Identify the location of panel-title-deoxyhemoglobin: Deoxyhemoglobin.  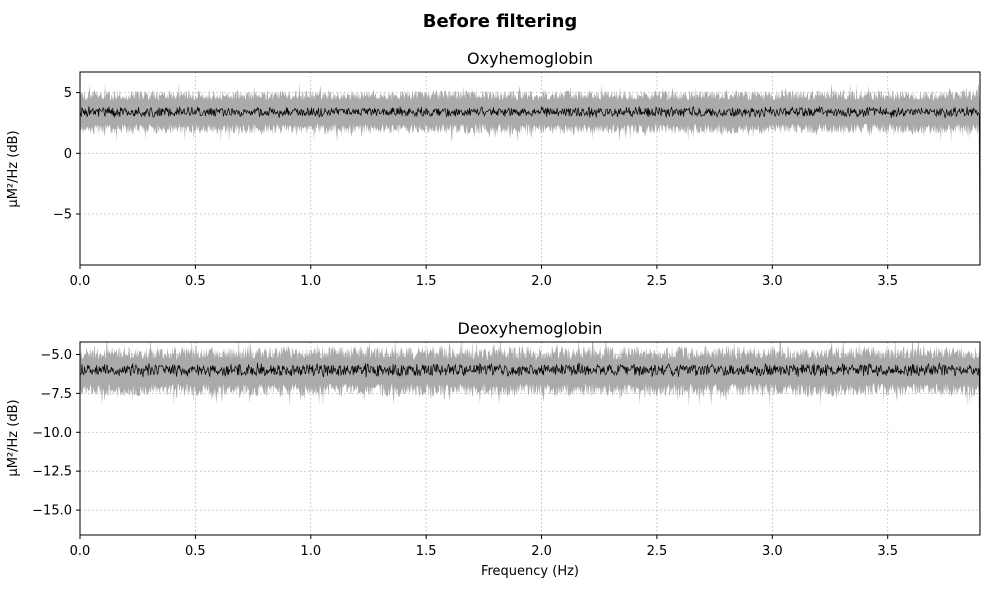
(530, 328).